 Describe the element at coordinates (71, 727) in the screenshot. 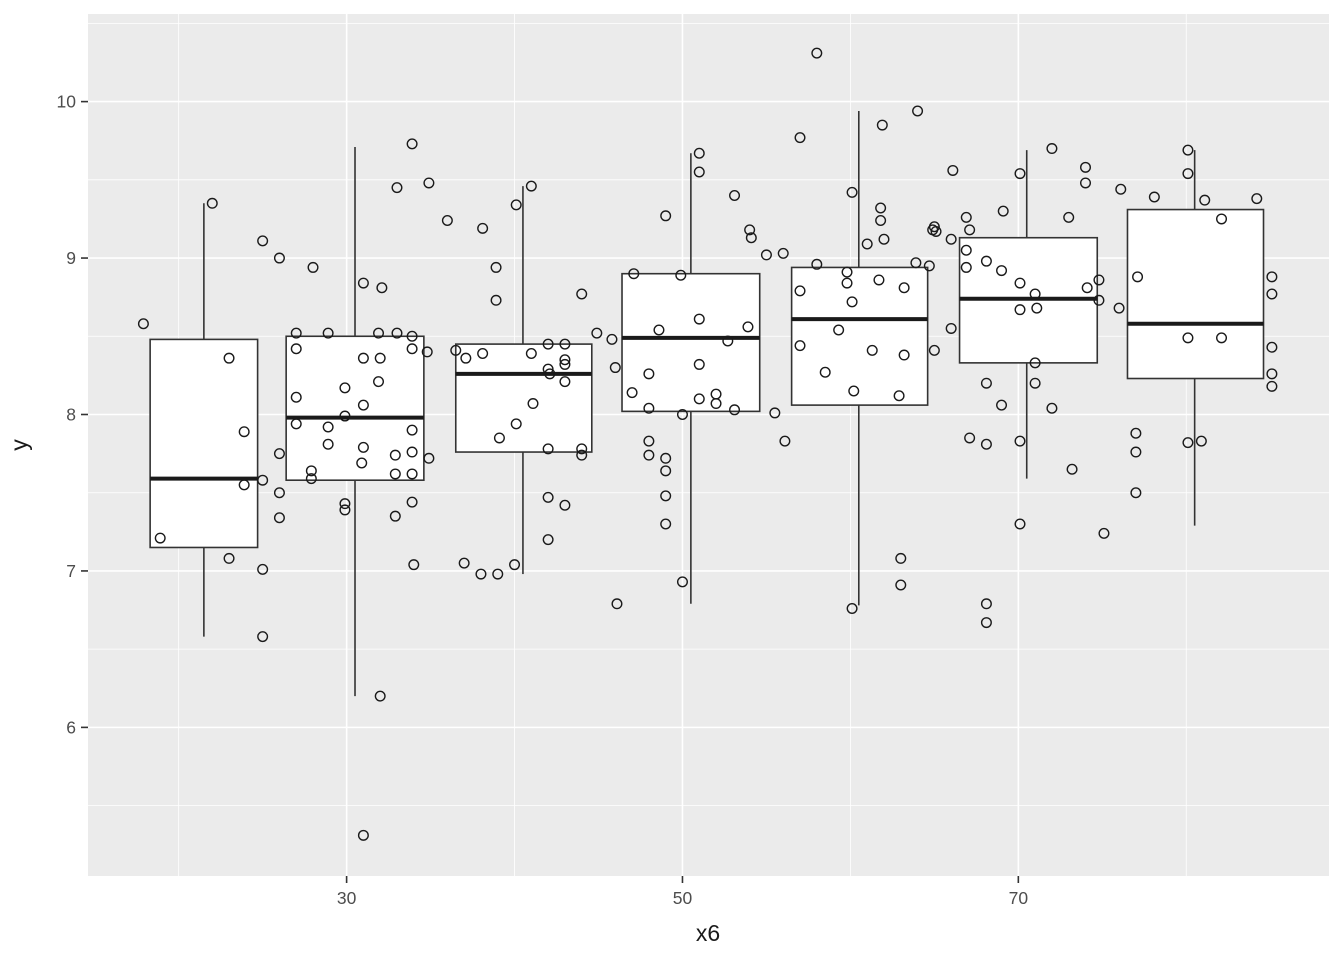

I see `y-tick-label: 6` at that location.